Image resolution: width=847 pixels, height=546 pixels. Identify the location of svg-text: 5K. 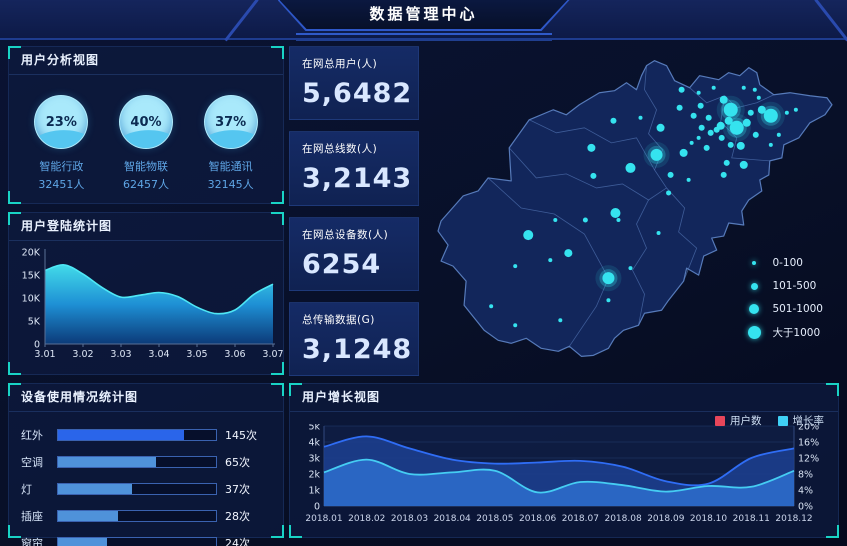
(34, 322).